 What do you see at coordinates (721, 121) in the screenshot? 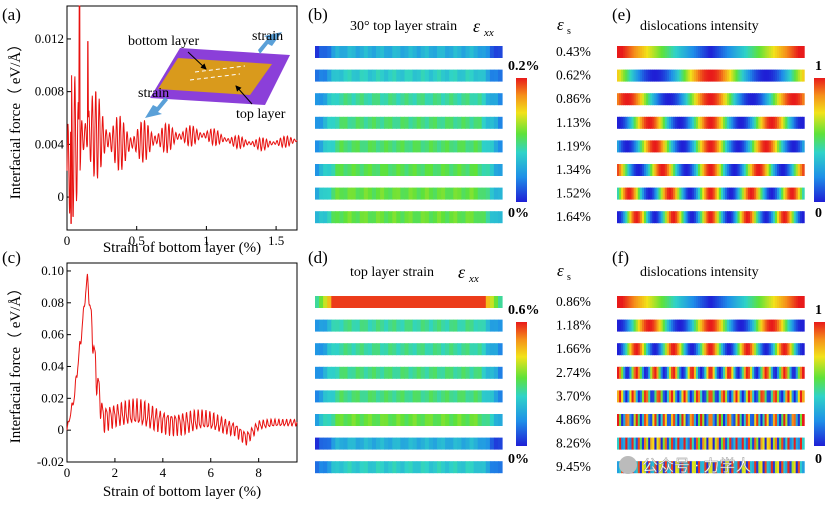
I see `panel-e: dislocations intensity 1 0` at bounding box center [721, 121].